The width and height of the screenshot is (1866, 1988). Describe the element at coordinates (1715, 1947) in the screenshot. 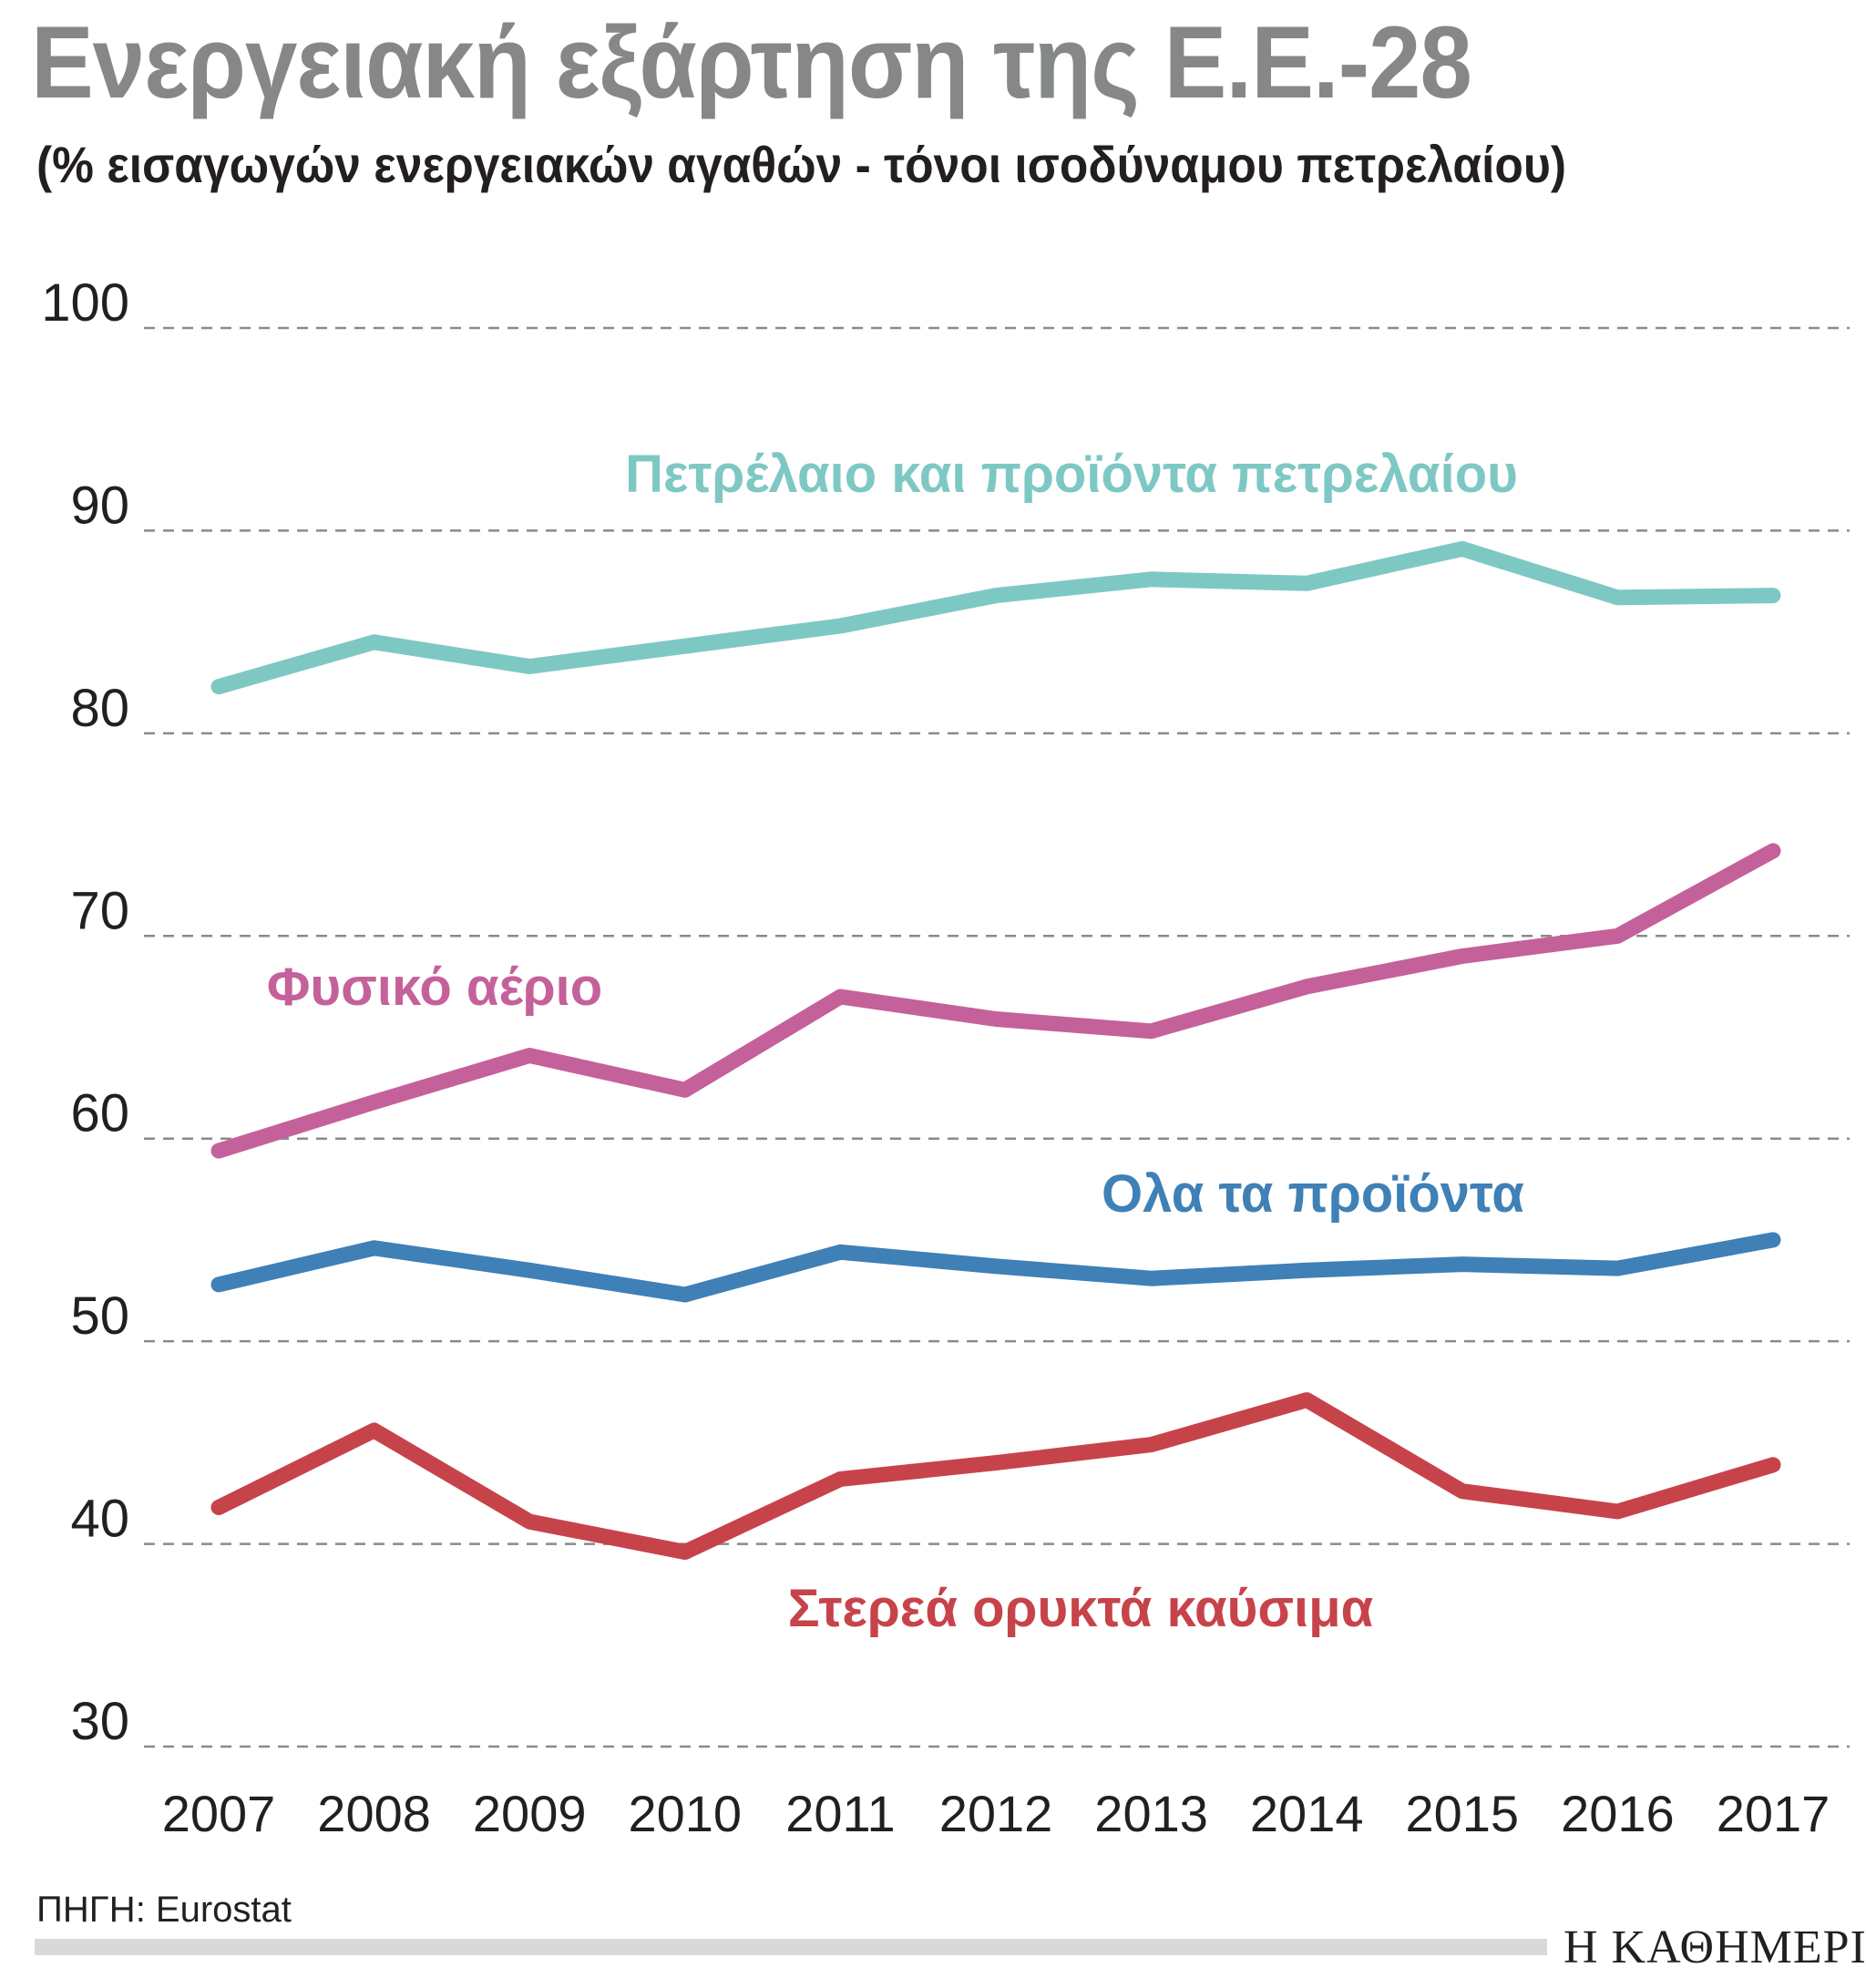

I see `publisher-logo: Η ΚΑΘΗΜΕΡΙΝΗ` at that location.